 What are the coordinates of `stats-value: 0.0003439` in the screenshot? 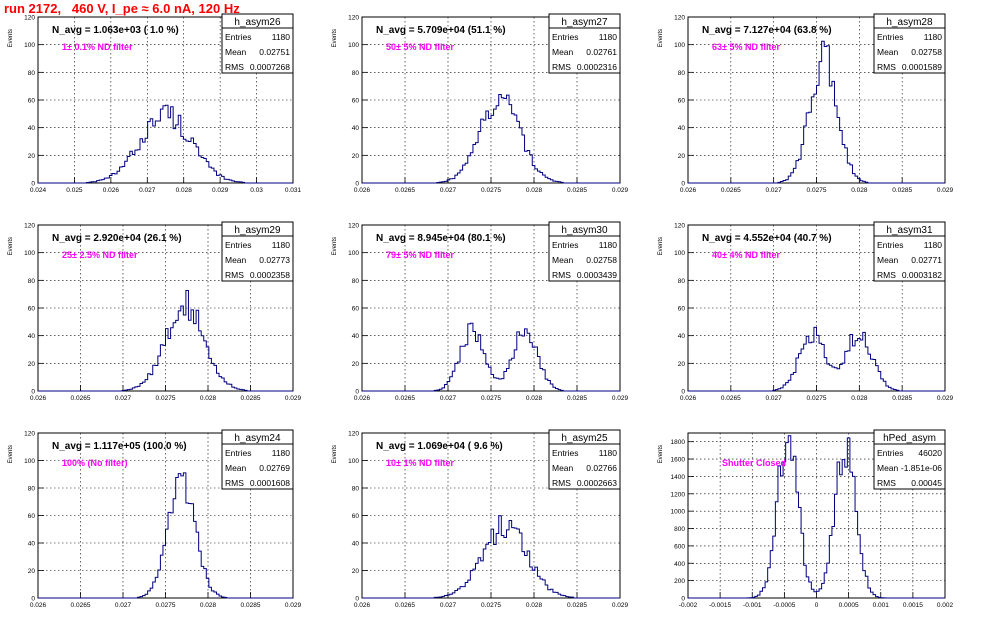 It's located at (597, 275).